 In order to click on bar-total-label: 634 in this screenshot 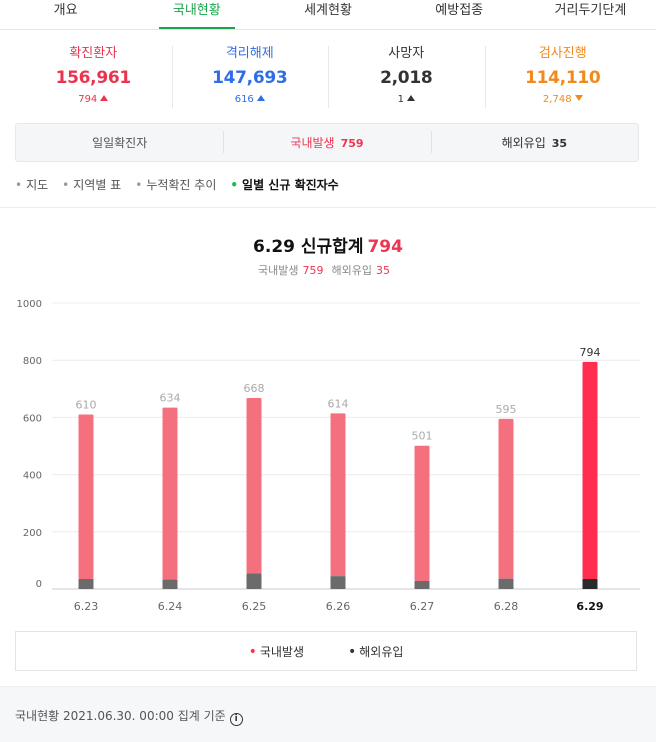, I will do `click(170, 398)`.